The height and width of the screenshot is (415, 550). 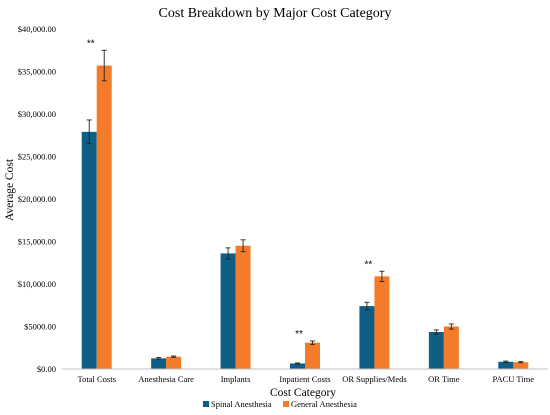 I want to click on x-category-label: PACU Time, so click(x=514, y=379).